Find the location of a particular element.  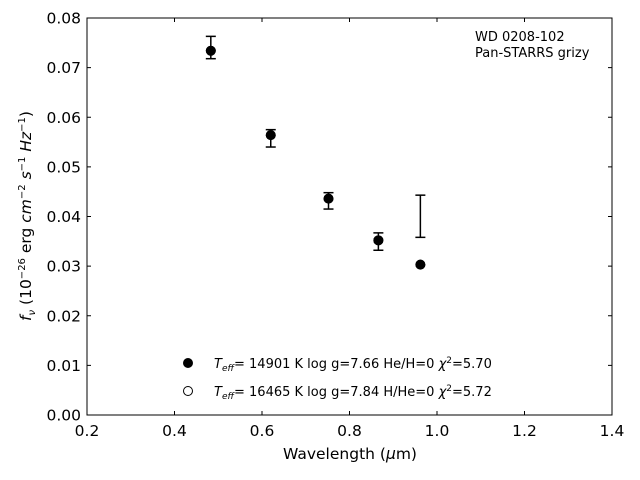

error-bar is located at coordinates (420, 216).